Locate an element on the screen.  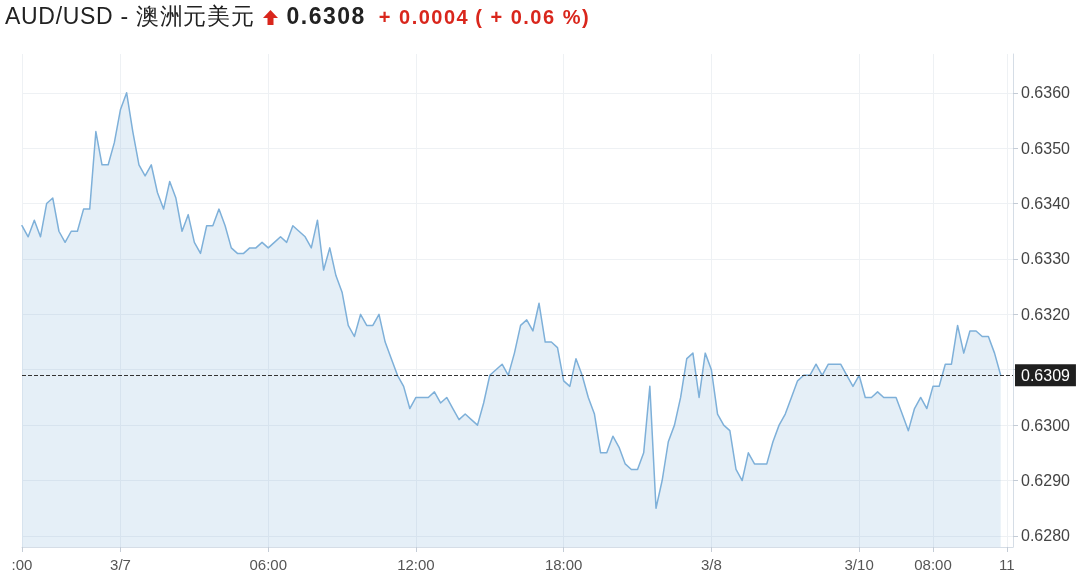
chart-title: AUD/USD - 澳洲元美元 is located at coordinates (130, 17).